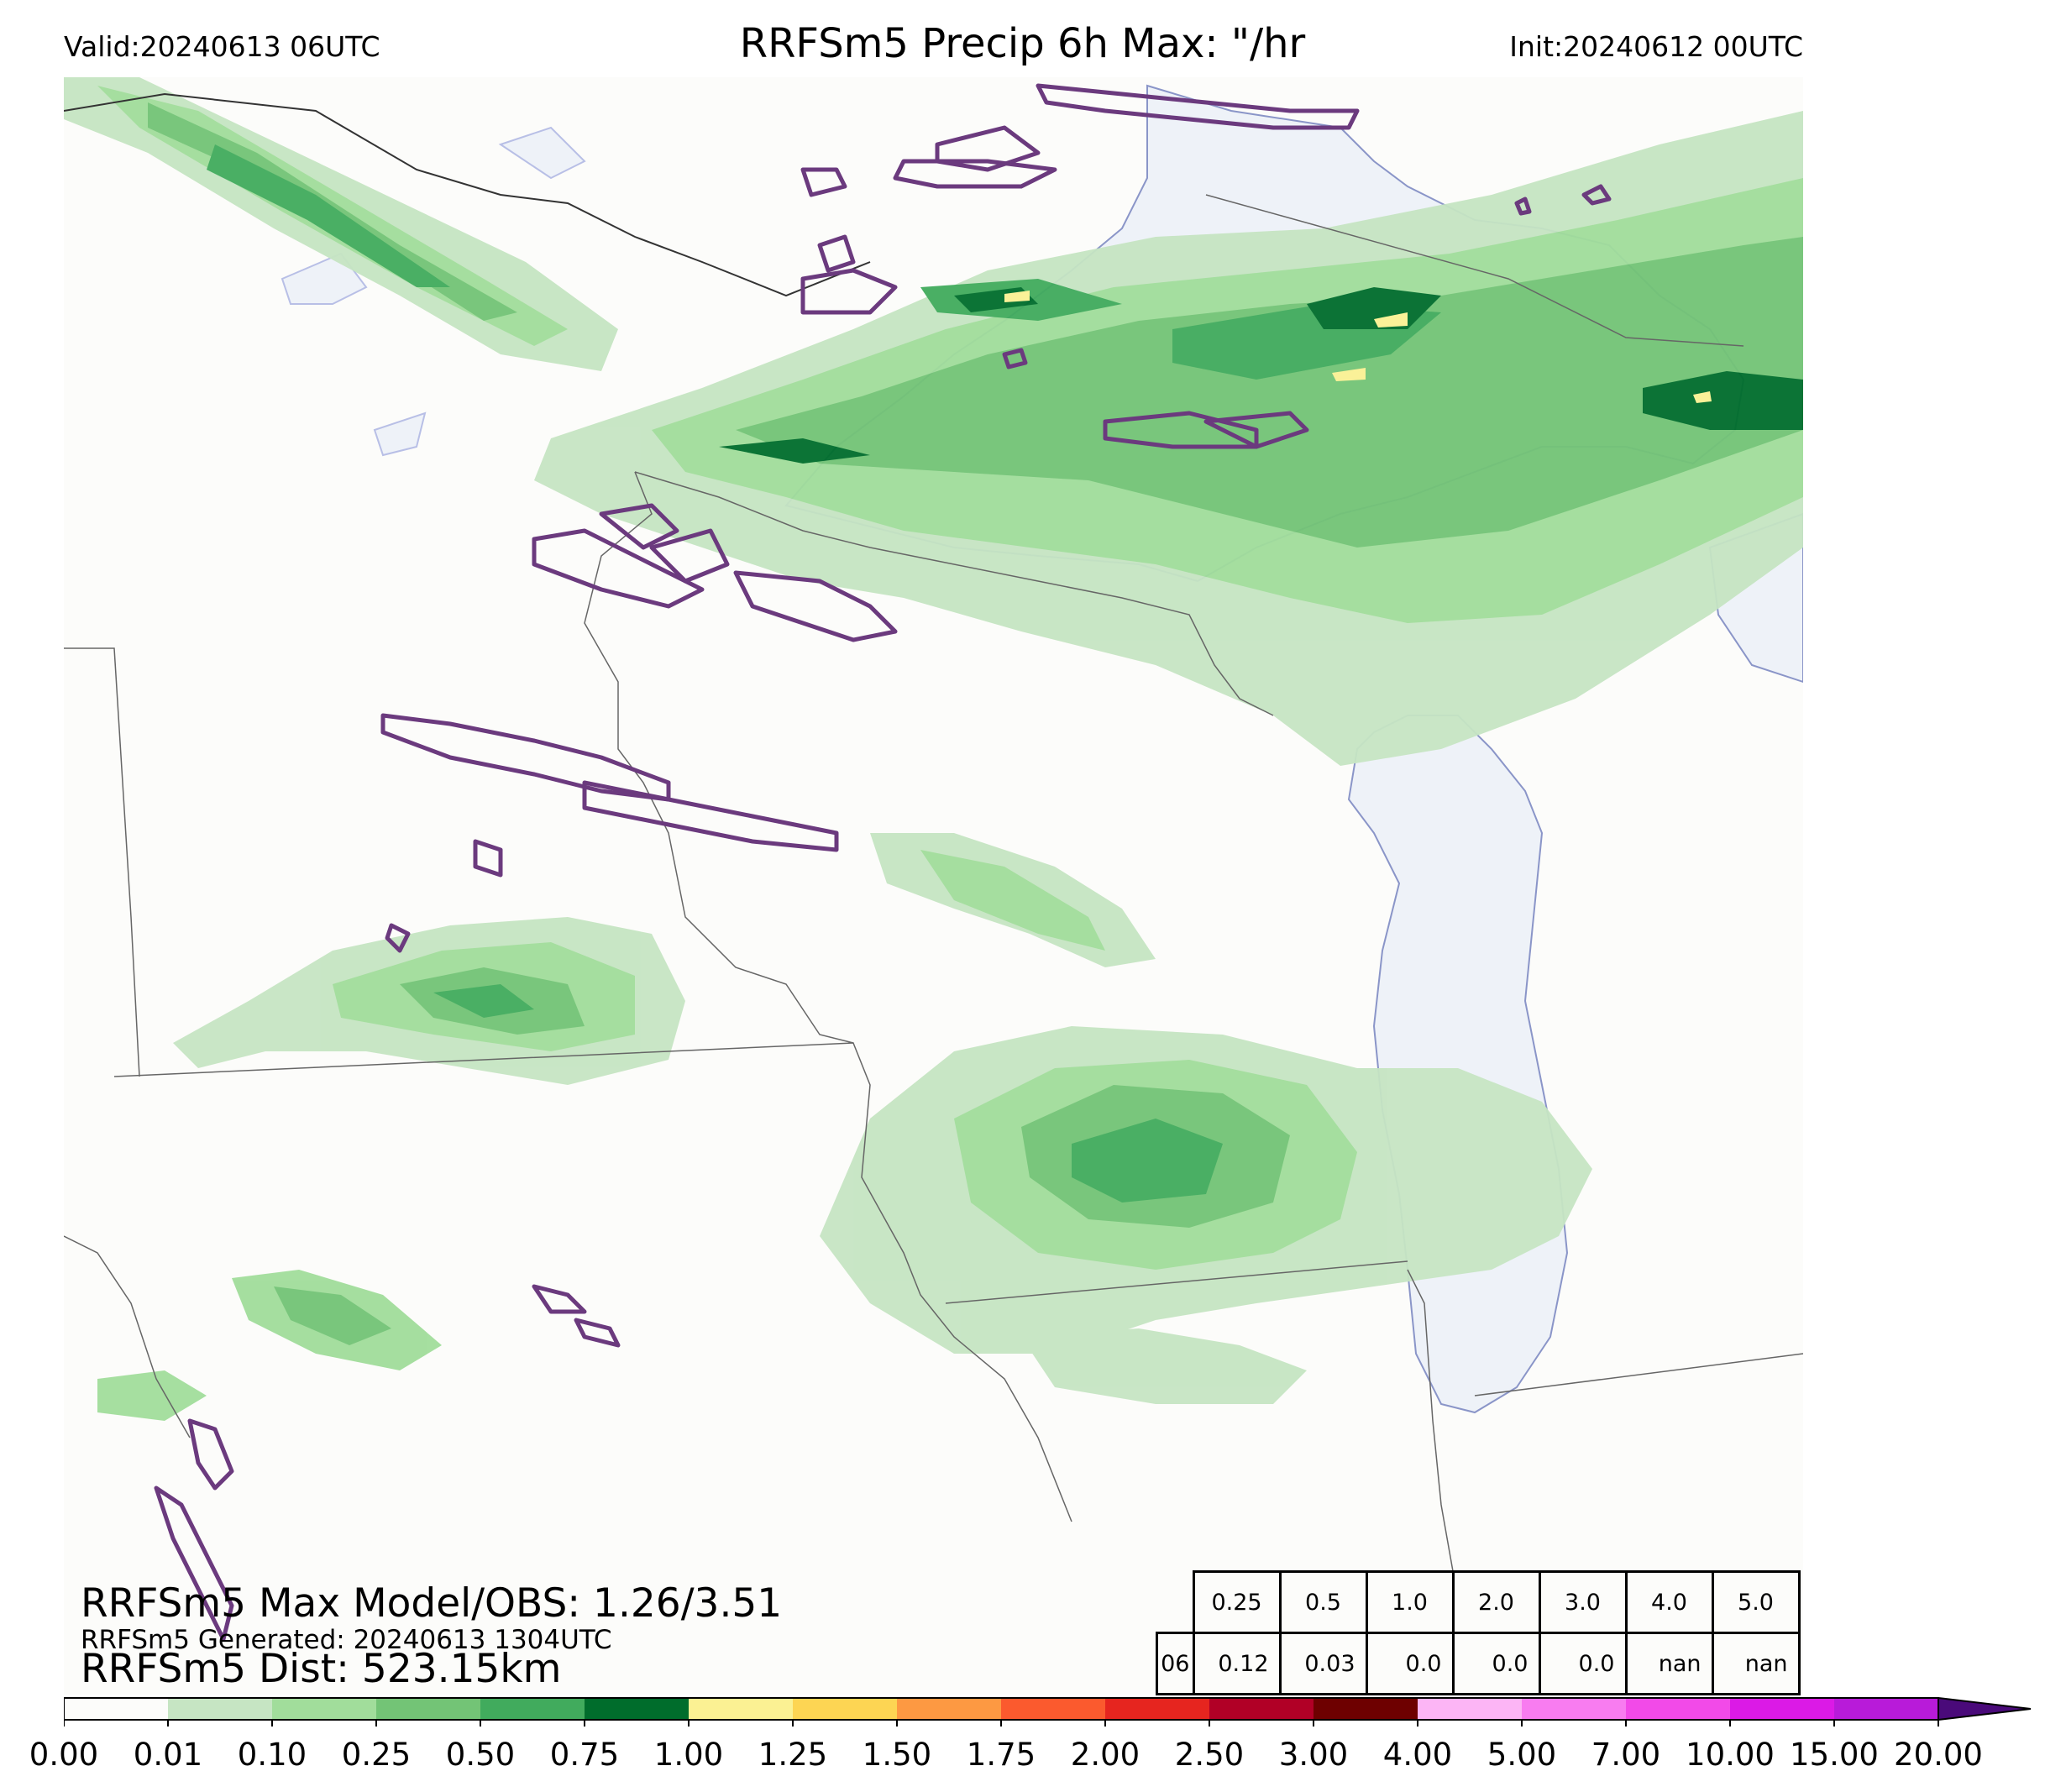 This screenshot has width=2045, height=1792. What do you see at coordinates (321, 1669) in the screenshot?
I see `distance-label: RRFSm5 Dist: 523.15km` at bounding box center [321, 1669].